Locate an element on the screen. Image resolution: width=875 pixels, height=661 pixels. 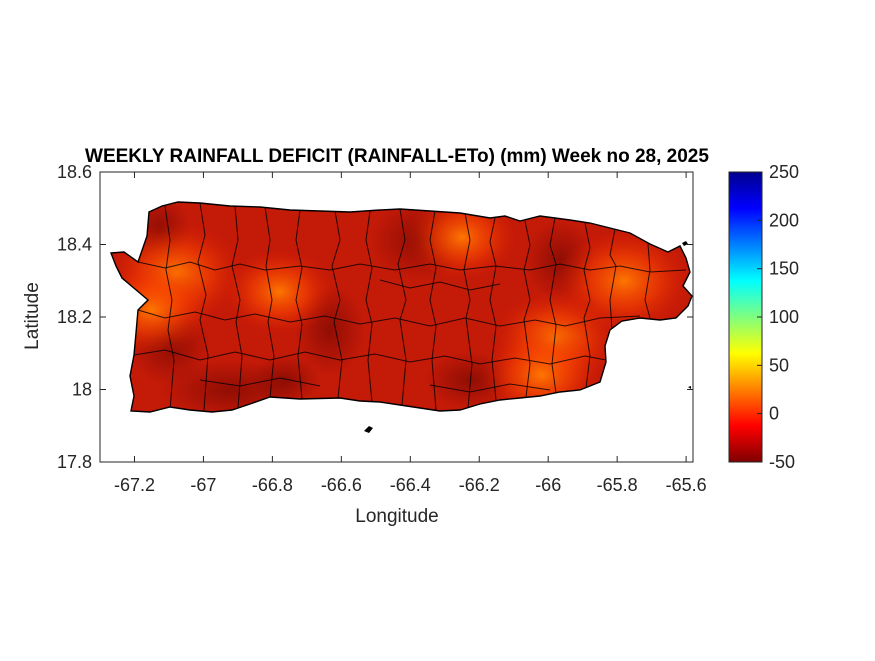
colorbar is located at coordinates (745, 317).